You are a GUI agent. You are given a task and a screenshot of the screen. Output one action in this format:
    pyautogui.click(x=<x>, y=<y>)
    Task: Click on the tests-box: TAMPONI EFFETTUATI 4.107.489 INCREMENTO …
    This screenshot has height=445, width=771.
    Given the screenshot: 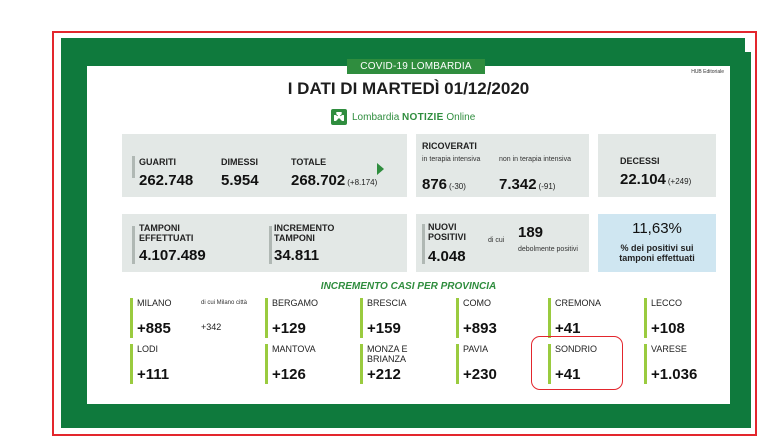 What is the action you would take?
    pyautogui.click(x=264, y=243)
    